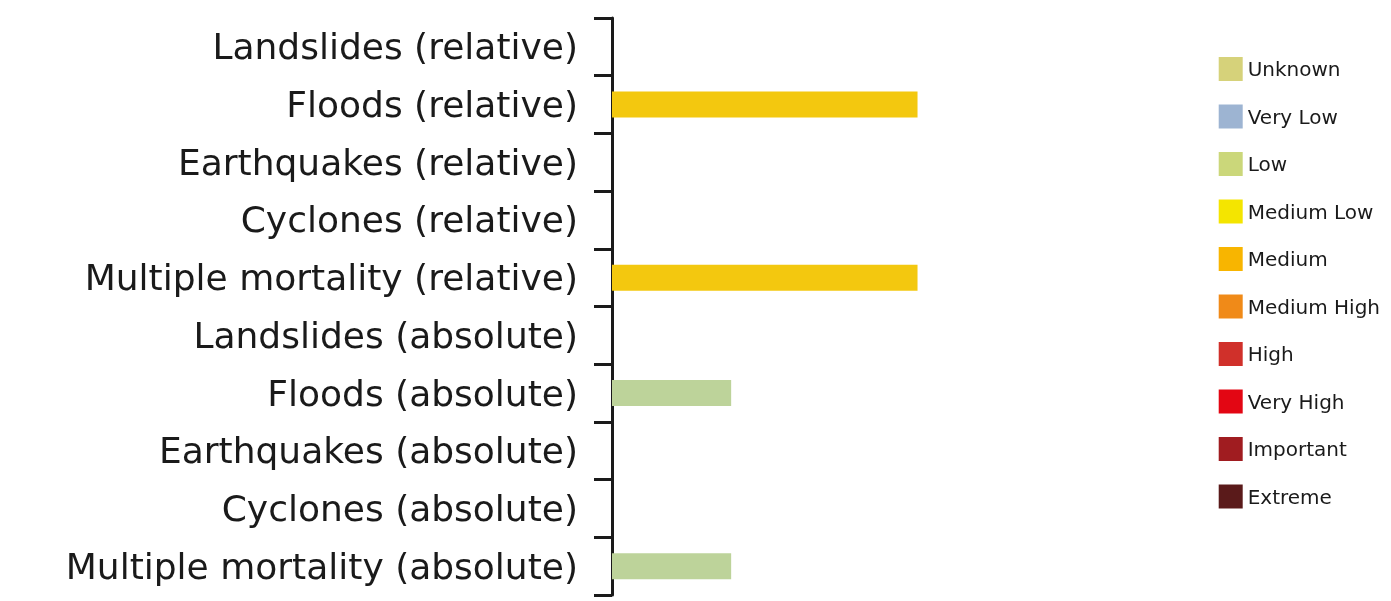 The width and height of the screenshot is (1391, 601). I want to click on legend-label: Medium High, so click(1313, 306).